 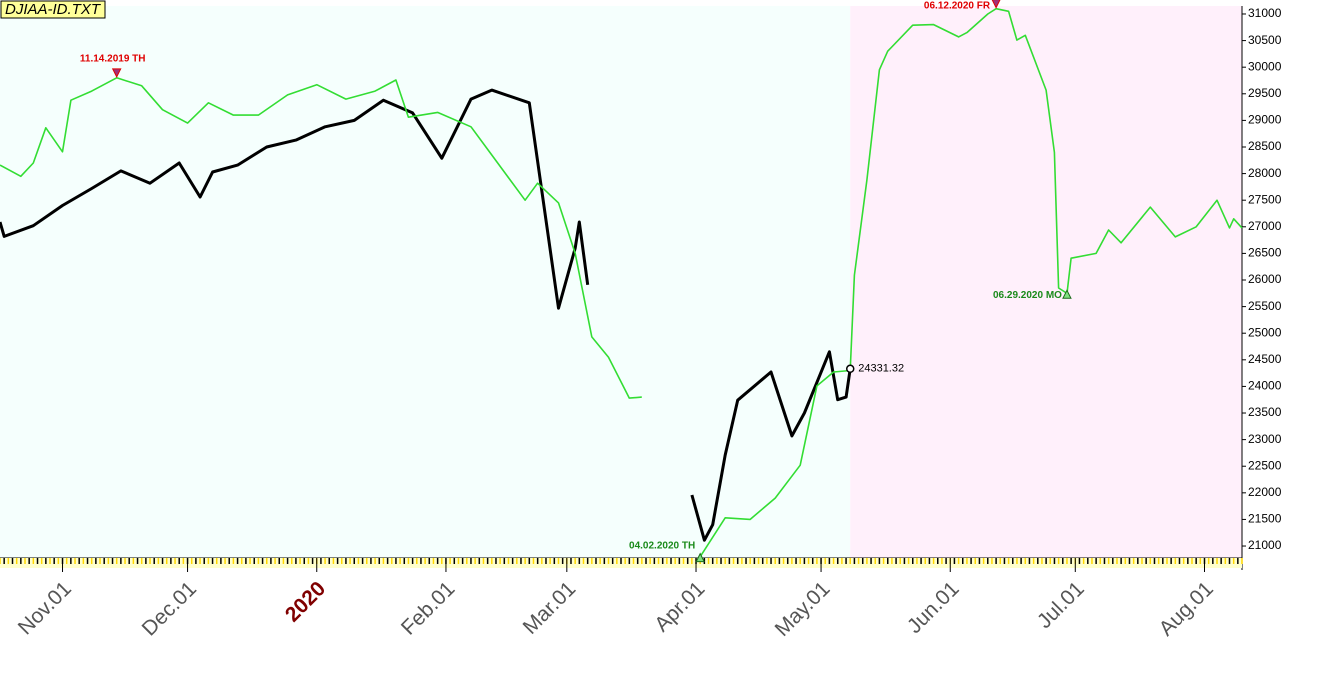 What do you see at coordinates (1265, 306) in the screenshot?
I see `y-tick-label: 25500` at bounding box center [1265, 306].